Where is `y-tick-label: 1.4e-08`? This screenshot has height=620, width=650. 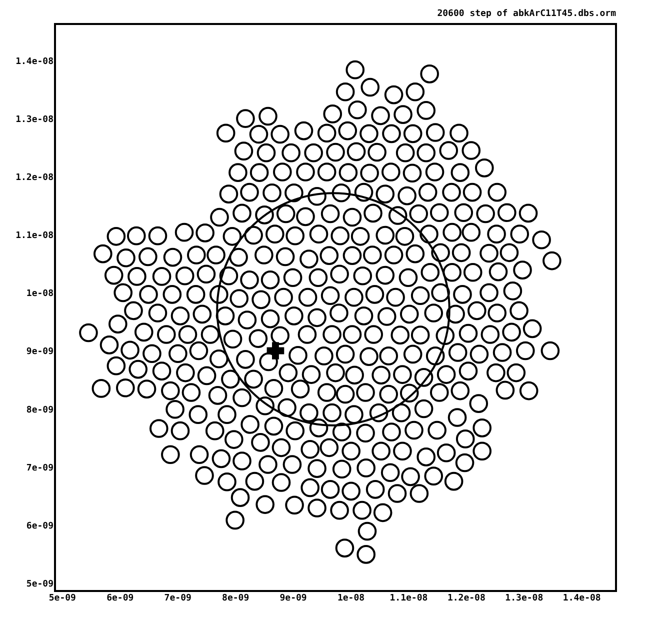 y-tick-label: 1.4e-08 is located at coordinates (35, 62).